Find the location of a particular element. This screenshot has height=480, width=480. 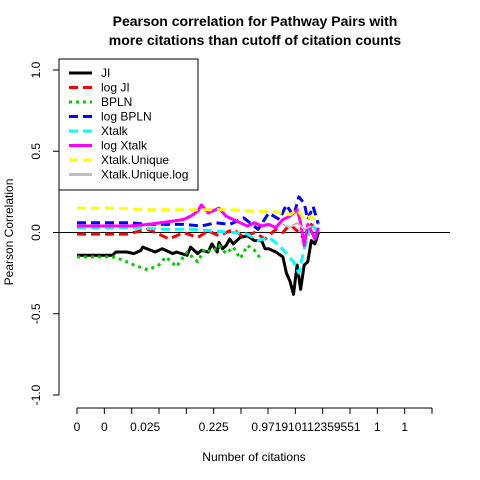

legend-entry: log Xtalk is located at coordinates (124, 146).